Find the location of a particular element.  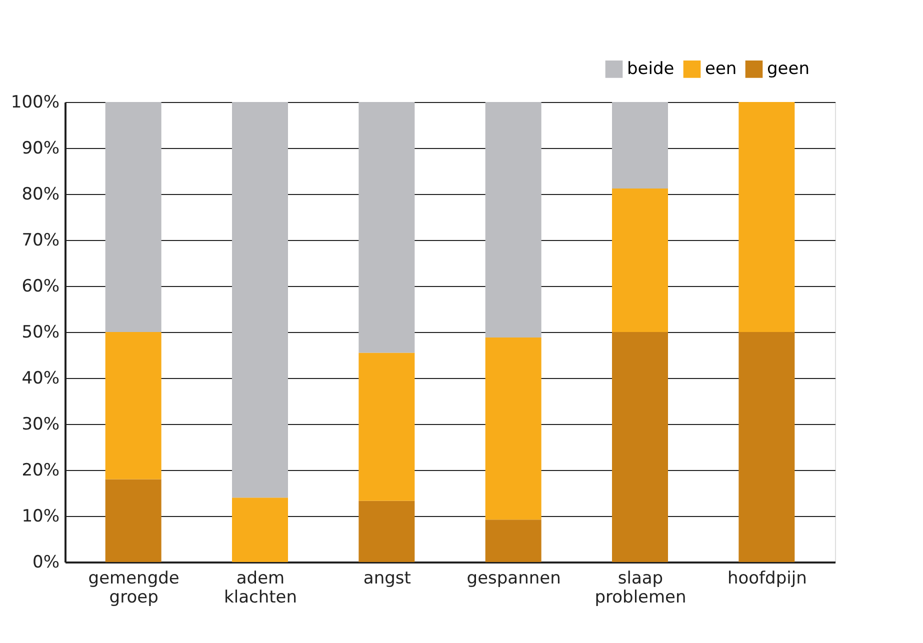

y-tick-label: 40% is located at coordinates (41, 378).